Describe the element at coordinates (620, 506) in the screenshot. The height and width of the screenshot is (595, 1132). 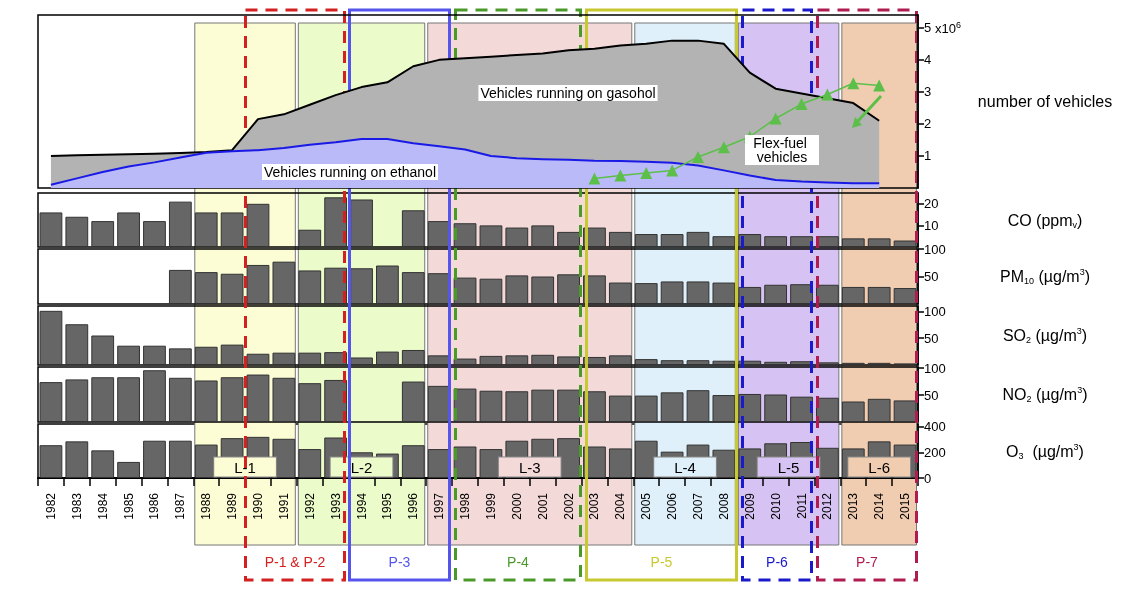
I see `x-tick-label: 2004` at that location.